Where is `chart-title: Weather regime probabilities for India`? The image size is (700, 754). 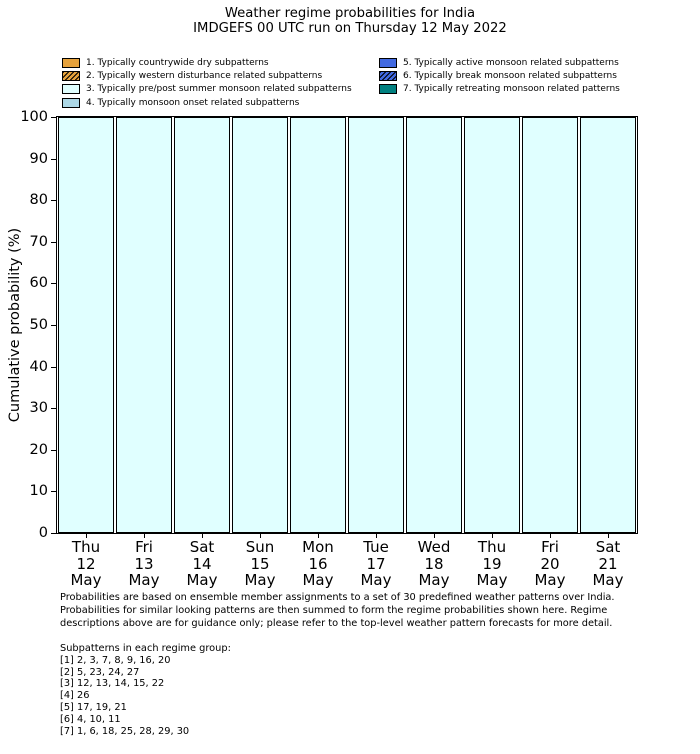 chart-title: Weather regime probabilities for India is located at coordinates (350, 13).